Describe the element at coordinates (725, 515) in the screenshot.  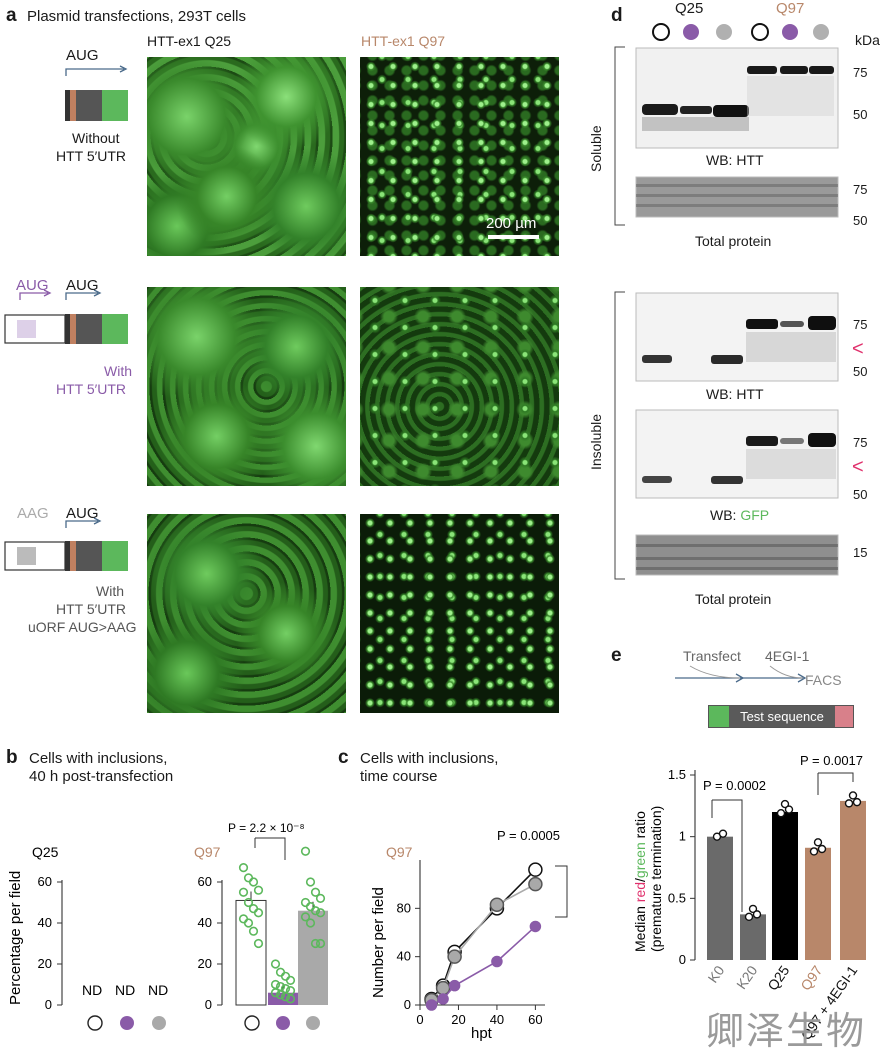
I see `d-wb-gfp-prefix: WB:` at that location.